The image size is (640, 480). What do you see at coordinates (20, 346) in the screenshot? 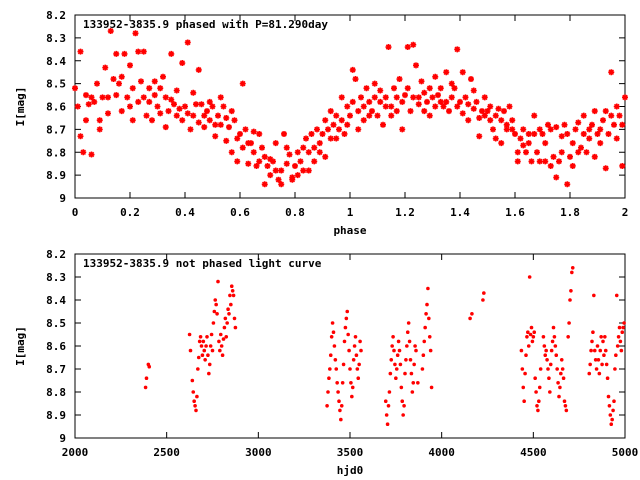
I see `unphased-y-axis-label: I[mag]` at bounding box center [20, 346].